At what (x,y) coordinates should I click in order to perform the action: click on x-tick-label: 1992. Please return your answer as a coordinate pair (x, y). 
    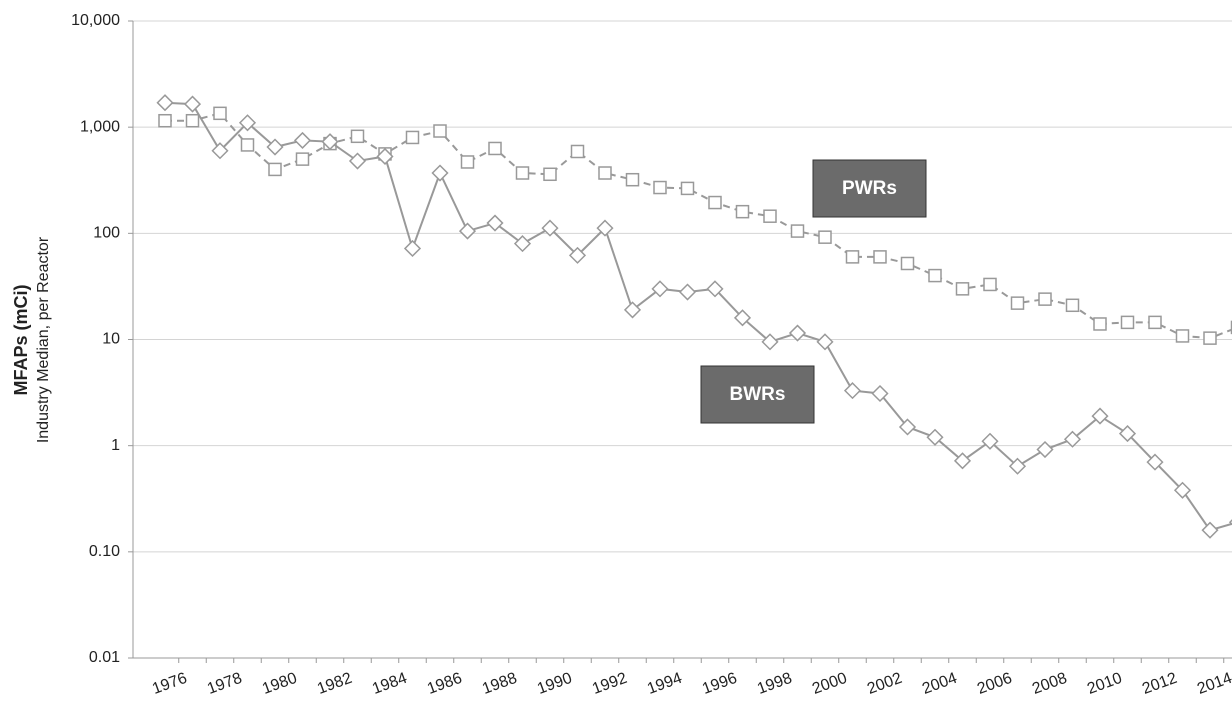
    Looking at the image, I should click on (609, 684).